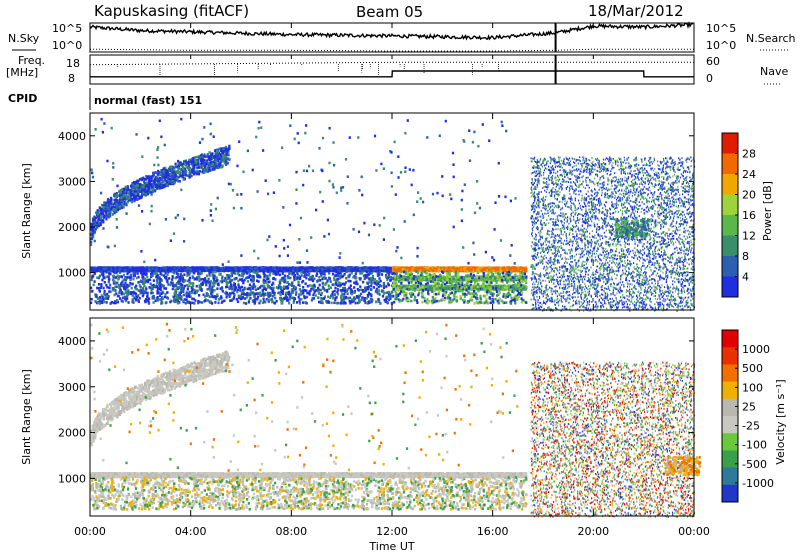 This screenshot has height=554, width=800. What do you see at coordinates (389, 12) in the screenshot?
I see `beam-title: Beam 05` at bounding box center [389, 12].